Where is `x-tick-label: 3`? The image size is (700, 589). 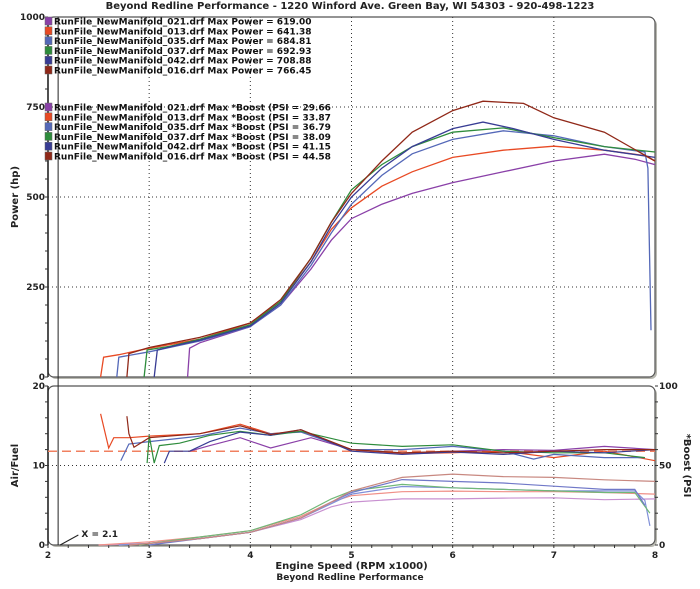 x-tick-label: 3 is located at coordinates (149, 556).